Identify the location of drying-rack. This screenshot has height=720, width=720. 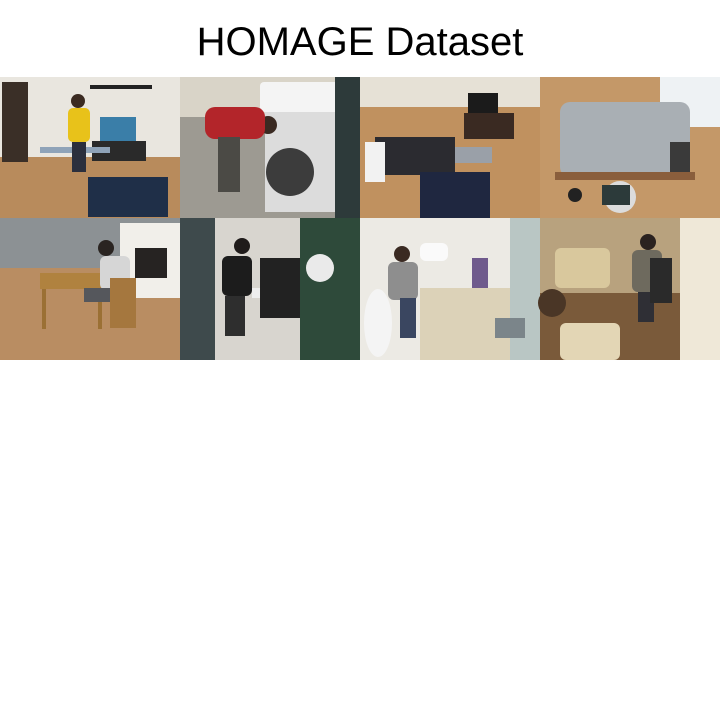
(661, 280).